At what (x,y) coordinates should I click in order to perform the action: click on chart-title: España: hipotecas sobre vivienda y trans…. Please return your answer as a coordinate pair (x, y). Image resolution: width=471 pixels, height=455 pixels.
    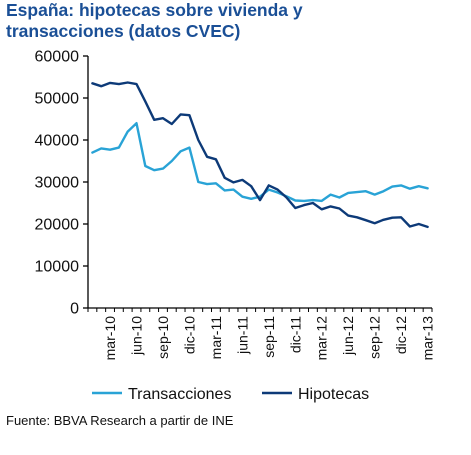
    Looking at the image, I should click on (236, 21).